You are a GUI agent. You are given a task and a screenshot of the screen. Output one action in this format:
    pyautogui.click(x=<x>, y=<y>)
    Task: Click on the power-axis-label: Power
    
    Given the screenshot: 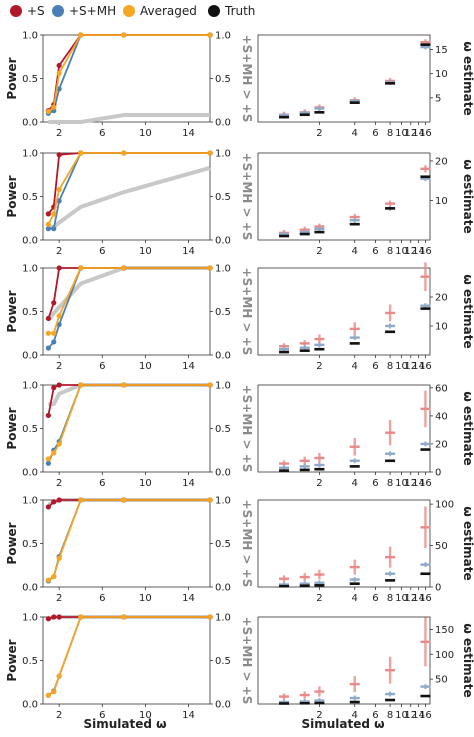 What is the action you would take?
    pyautogui.click(x=12, y=311)
    